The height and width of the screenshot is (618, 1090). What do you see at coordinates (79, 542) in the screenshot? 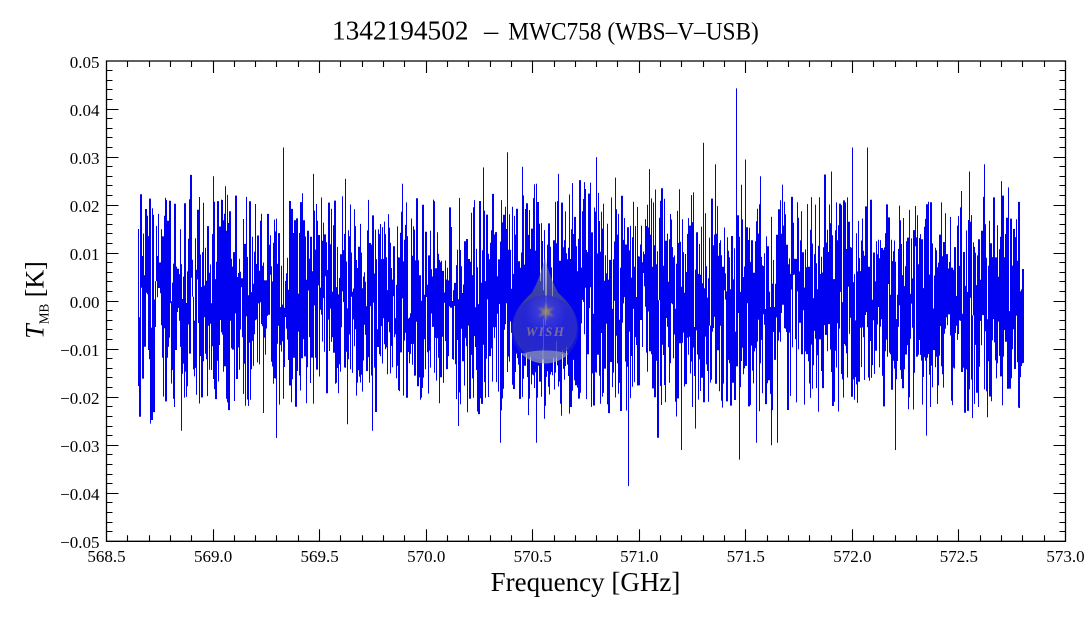
I see `svg-text: −0.05` at bounding box center [79, 542].